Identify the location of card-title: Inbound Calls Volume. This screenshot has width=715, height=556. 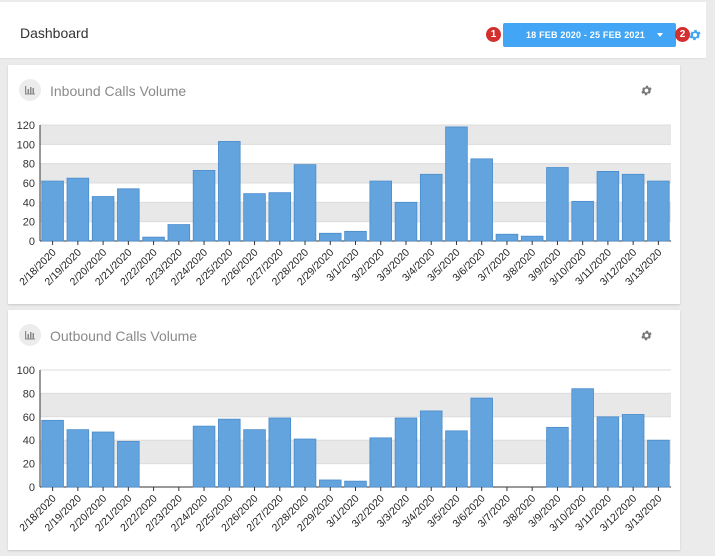
(118, 91).